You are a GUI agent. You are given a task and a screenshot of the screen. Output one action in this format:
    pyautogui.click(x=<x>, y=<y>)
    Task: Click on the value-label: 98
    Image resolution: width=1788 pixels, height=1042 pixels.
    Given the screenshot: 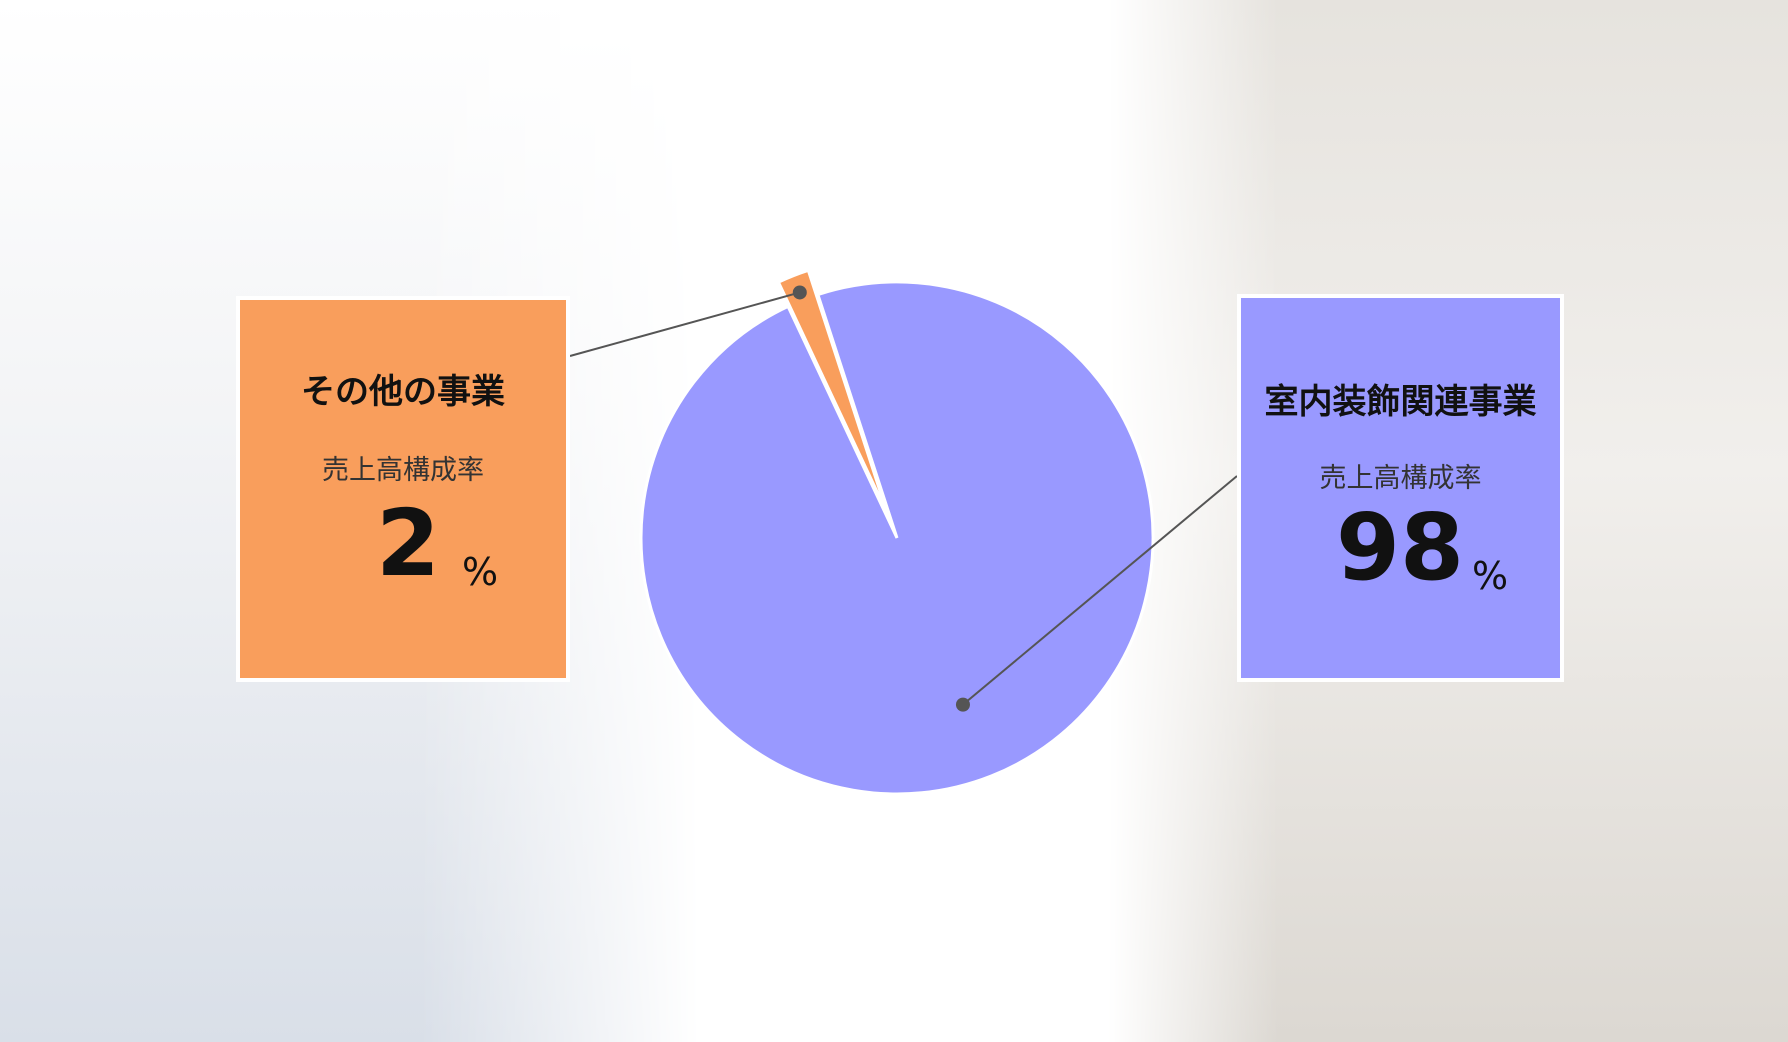 What is the action you would take?
    pyautogui.click(x=1400, y=547)
    